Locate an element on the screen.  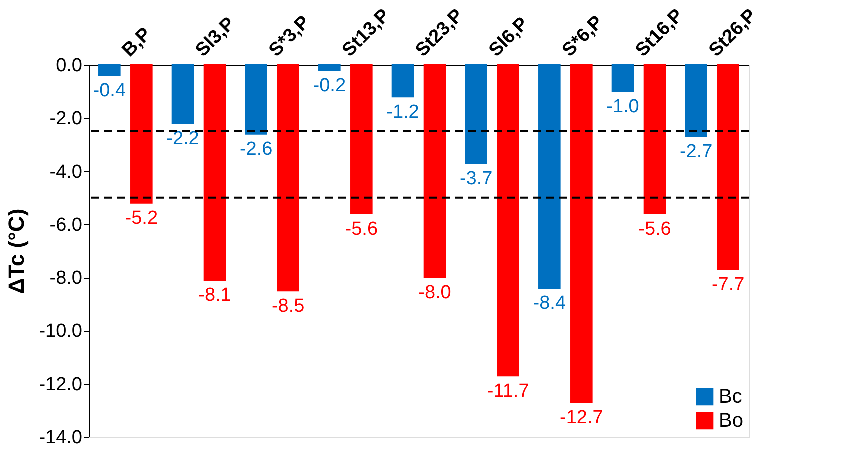
y-tick-label: -8.0 is located at coordinates (66, 279).